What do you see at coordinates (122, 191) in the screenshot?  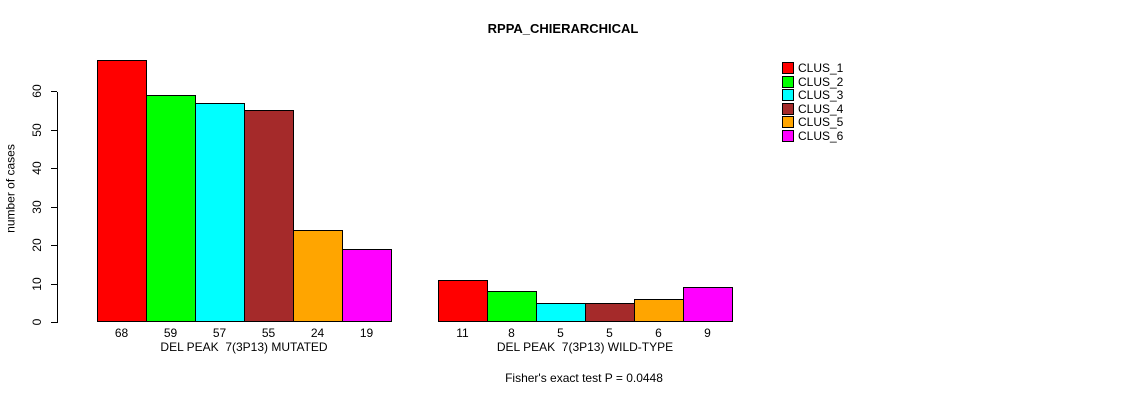 I see `bar-clus_1-group1` at bounding box center [122, 191].